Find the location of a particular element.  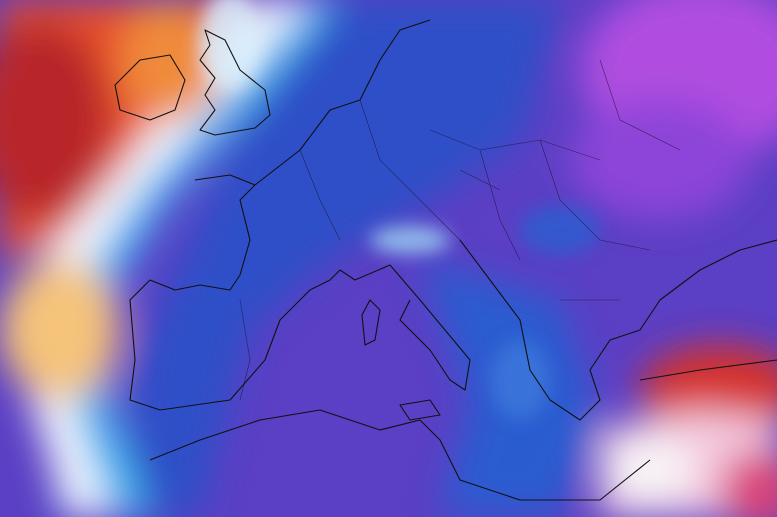

turkey-coast is located at coordinates (708, 310).